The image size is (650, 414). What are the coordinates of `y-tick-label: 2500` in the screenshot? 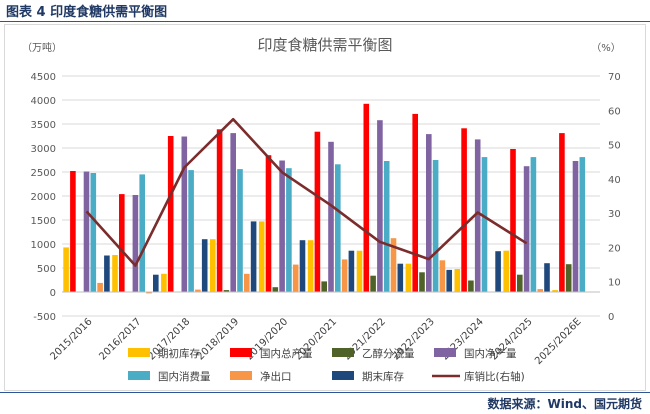 It's located at (43, 173).